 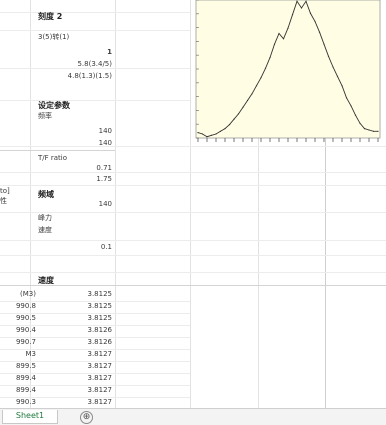 What do you see at coordinates (54, 37) in the screenshot?
I see `cell-rpm-label: 3(5)转(1)` at bounding box center [54, 37].